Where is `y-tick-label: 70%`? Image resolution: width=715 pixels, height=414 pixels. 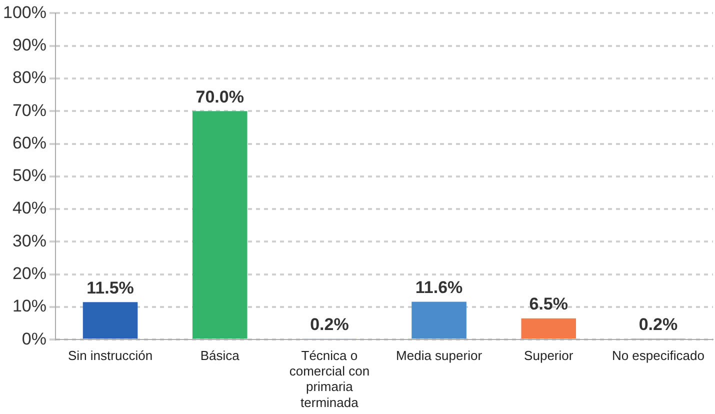 y-tick-label: 70% is located at coordinates (29, 110).